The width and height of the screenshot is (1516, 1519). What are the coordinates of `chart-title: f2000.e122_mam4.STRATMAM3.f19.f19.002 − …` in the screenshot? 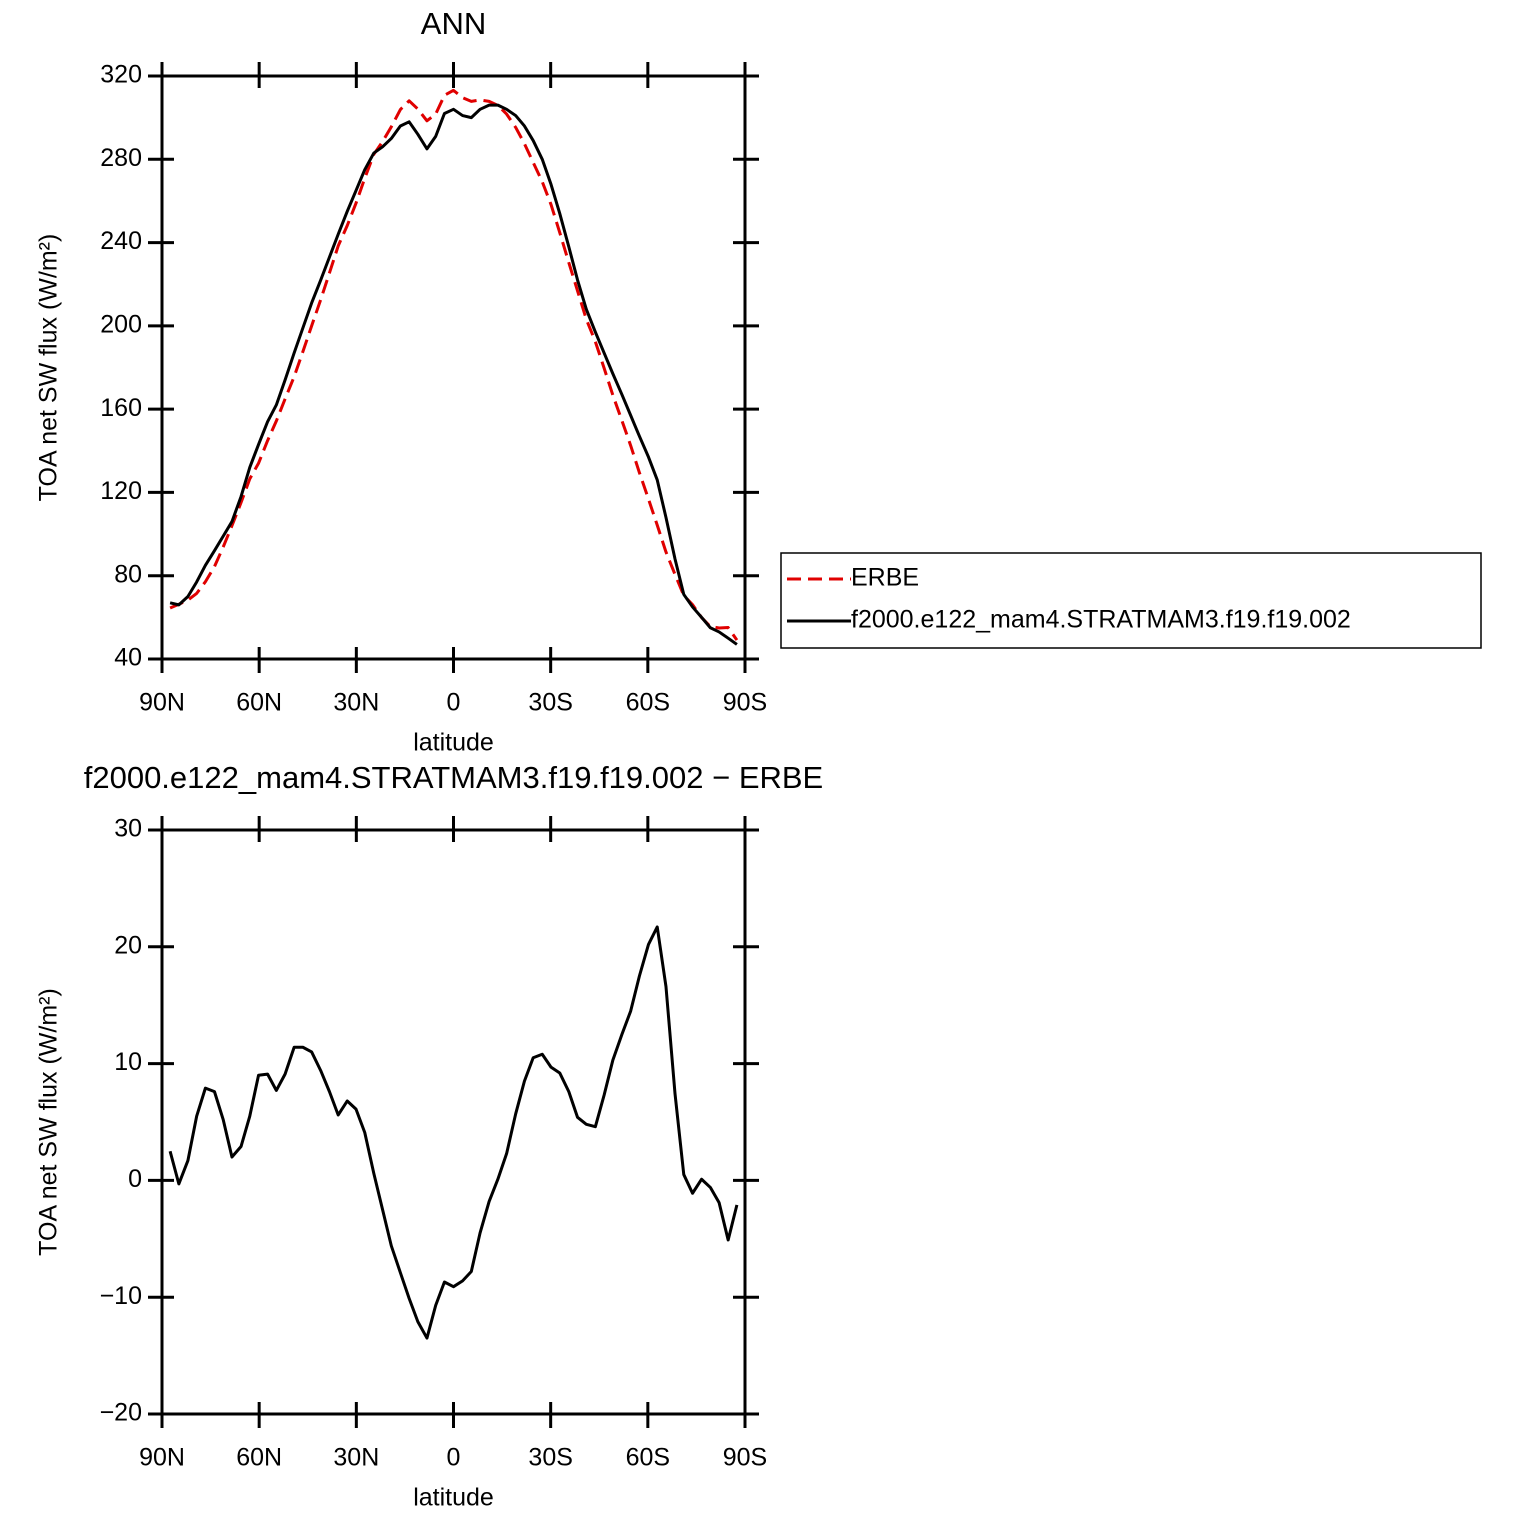 It's located at (454, 777).